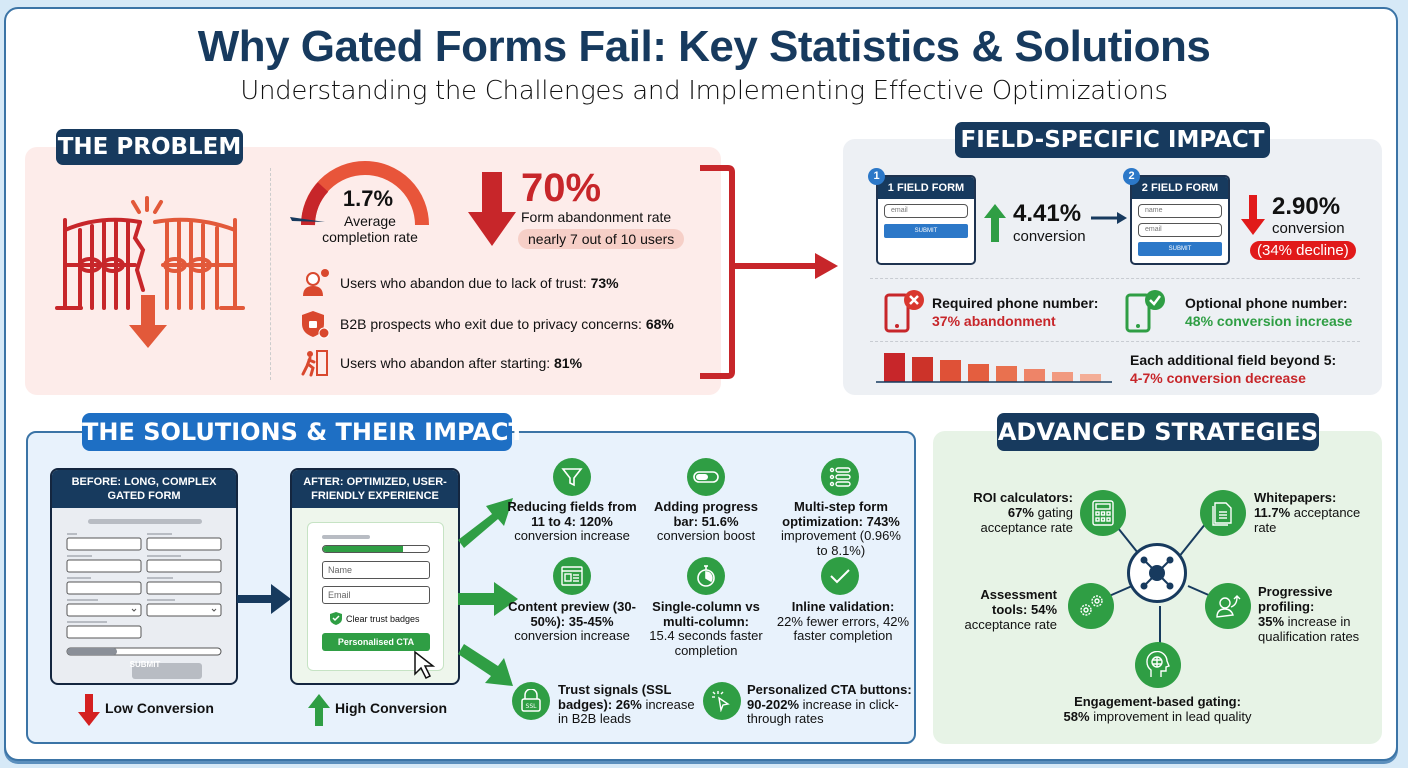 The image size is (1408, 768). What do you see at coordinates (532, 706) in the screenshot?
I see `svg-text: SSL` at bounding box center [532, 706].